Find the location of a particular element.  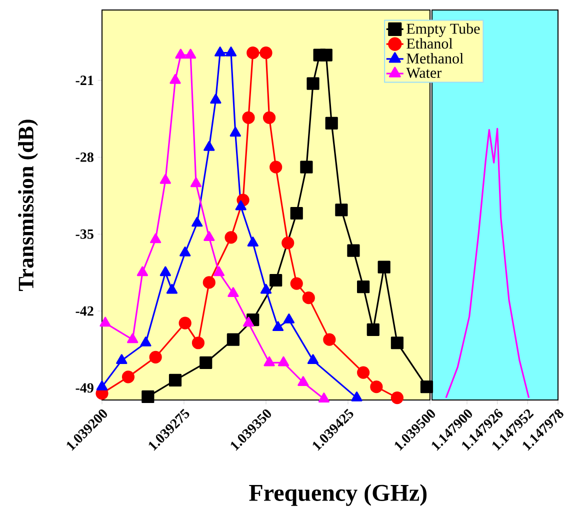

y-tick-label: -21 is located at coordinates (85, 80).